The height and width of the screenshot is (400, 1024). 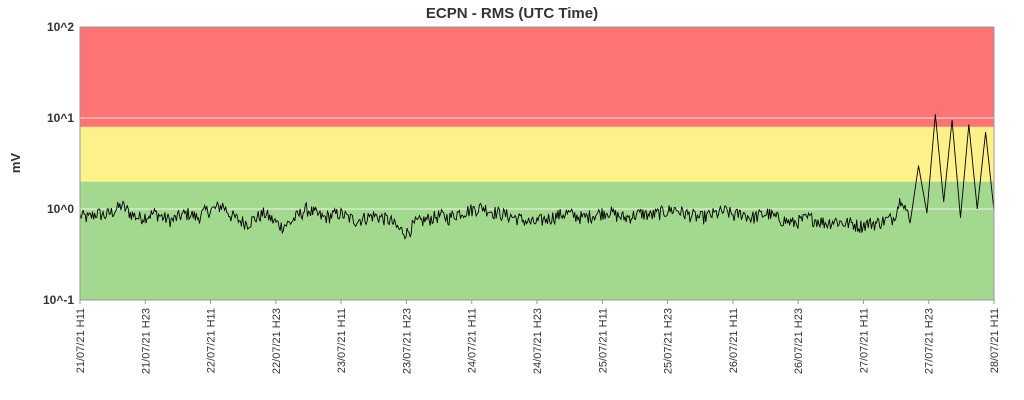 I want to click on x-tick-label-8: 25/07/21 H11, so click(x=603, y=340).